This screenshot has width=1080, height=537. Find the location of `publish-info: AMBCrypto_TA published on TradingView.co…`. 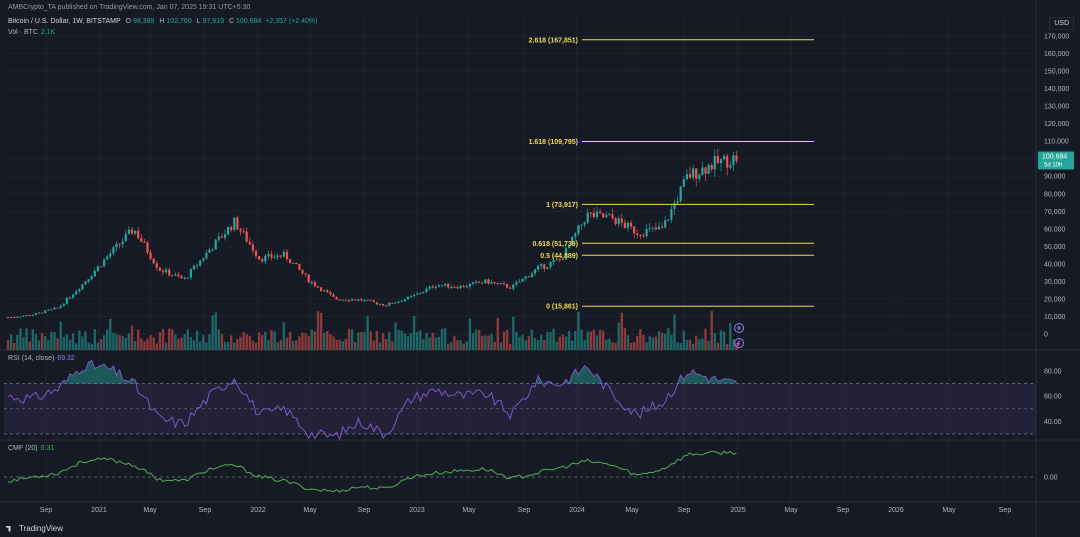

publish-info: AMBCrypto_TA published on TradingView.co… is located at coordinates (129, 7).